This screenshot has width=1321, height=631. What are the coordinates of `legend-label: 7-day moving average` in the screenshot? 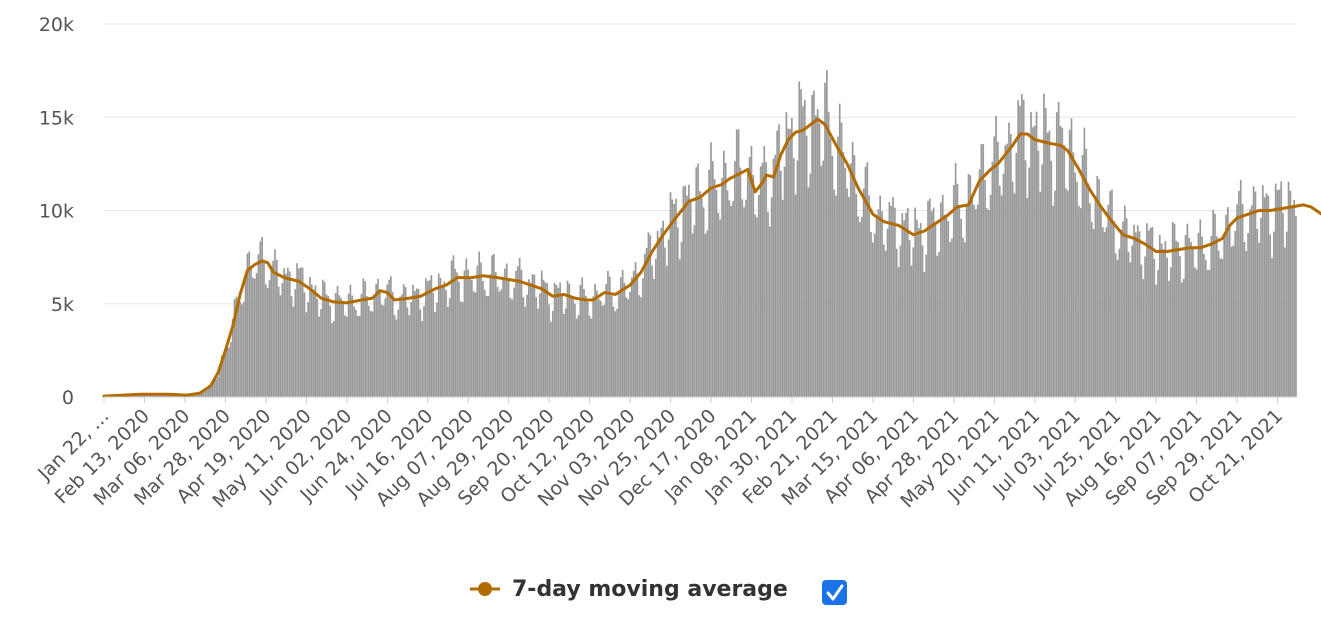 It's located at (650, 589).